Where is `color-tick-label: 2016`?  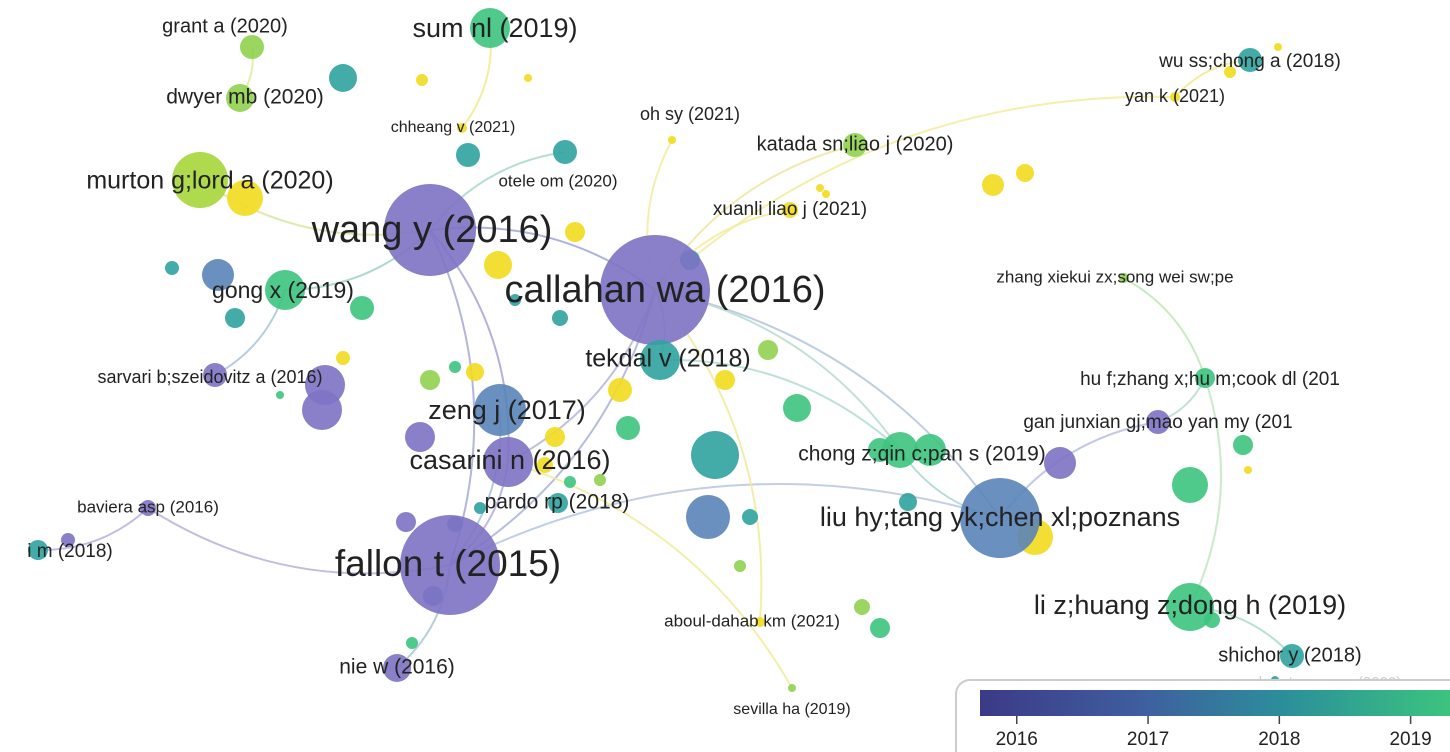
color-tick-label: 2016 is located at coordinates (1017, 739).